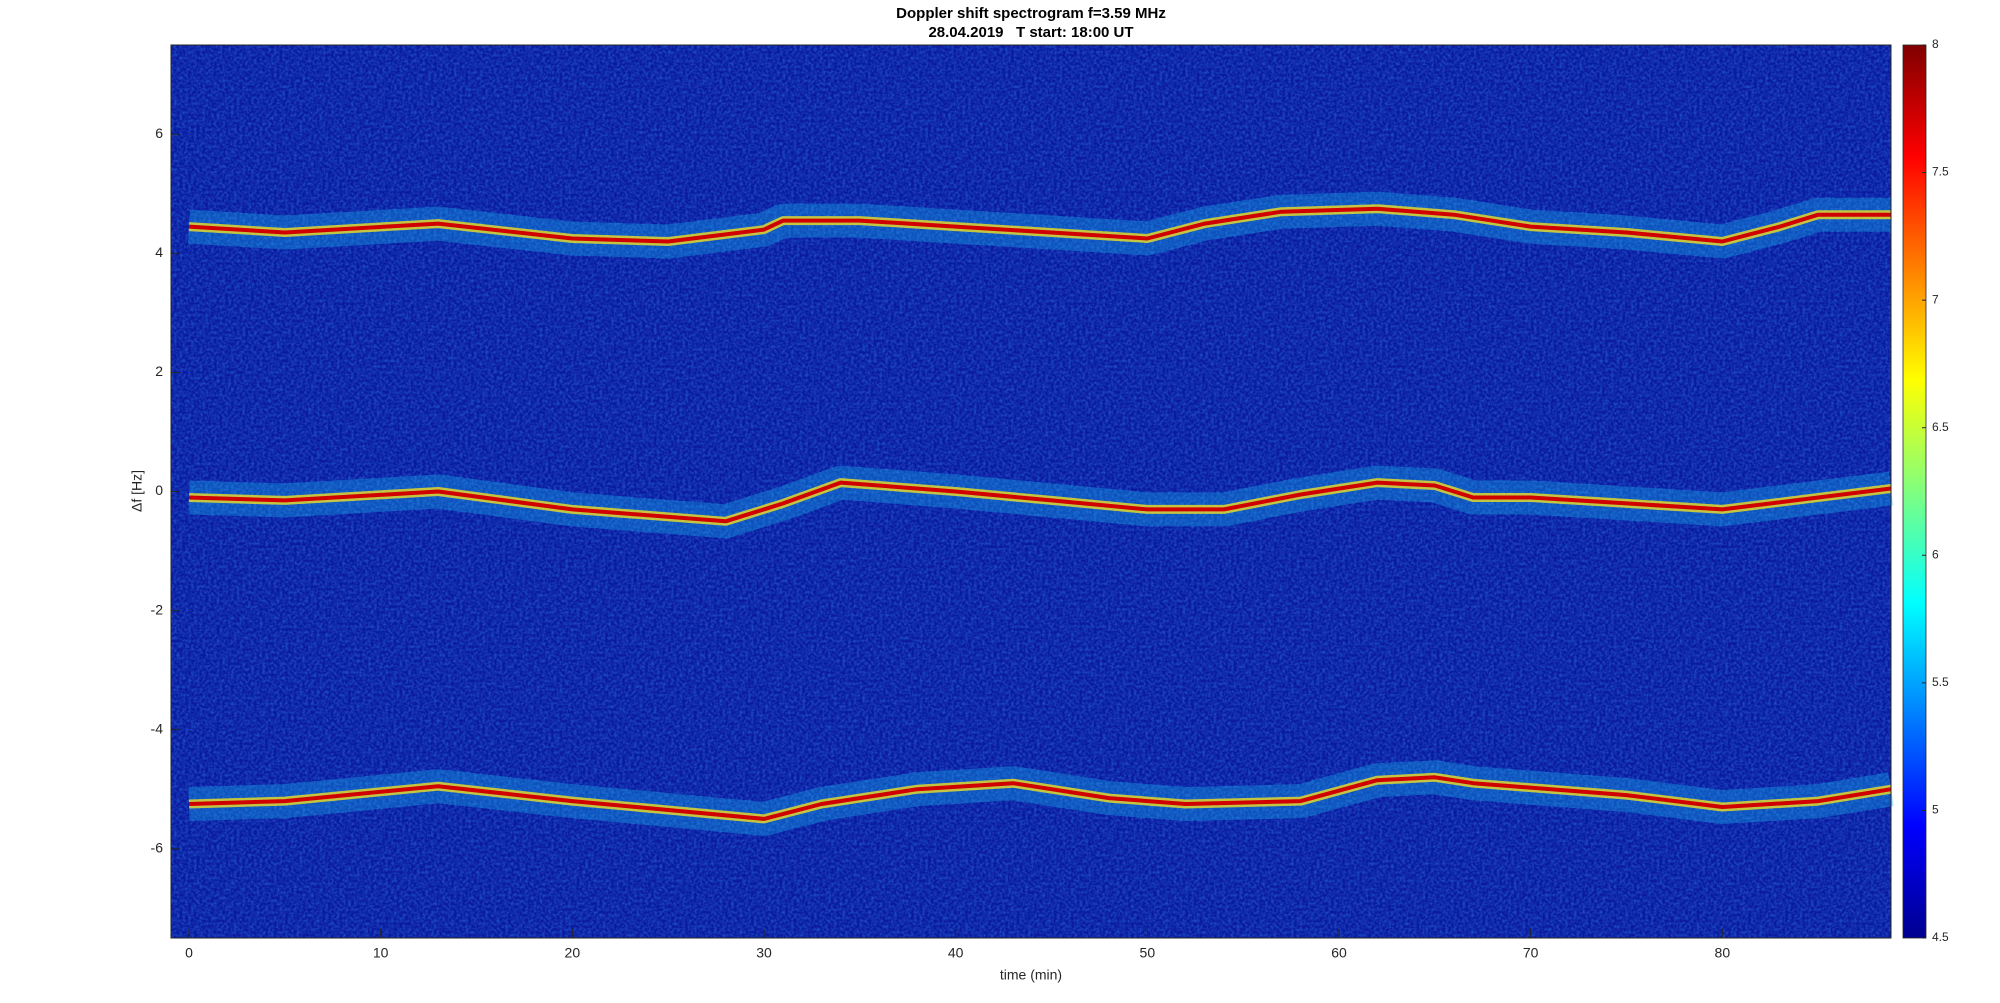 Image resolution: width=2000 pixels, height=1003 pixels. I want to click on chart-subtitle: 28.04.2019 T start: 18:00 UT, so click(1030, 32).